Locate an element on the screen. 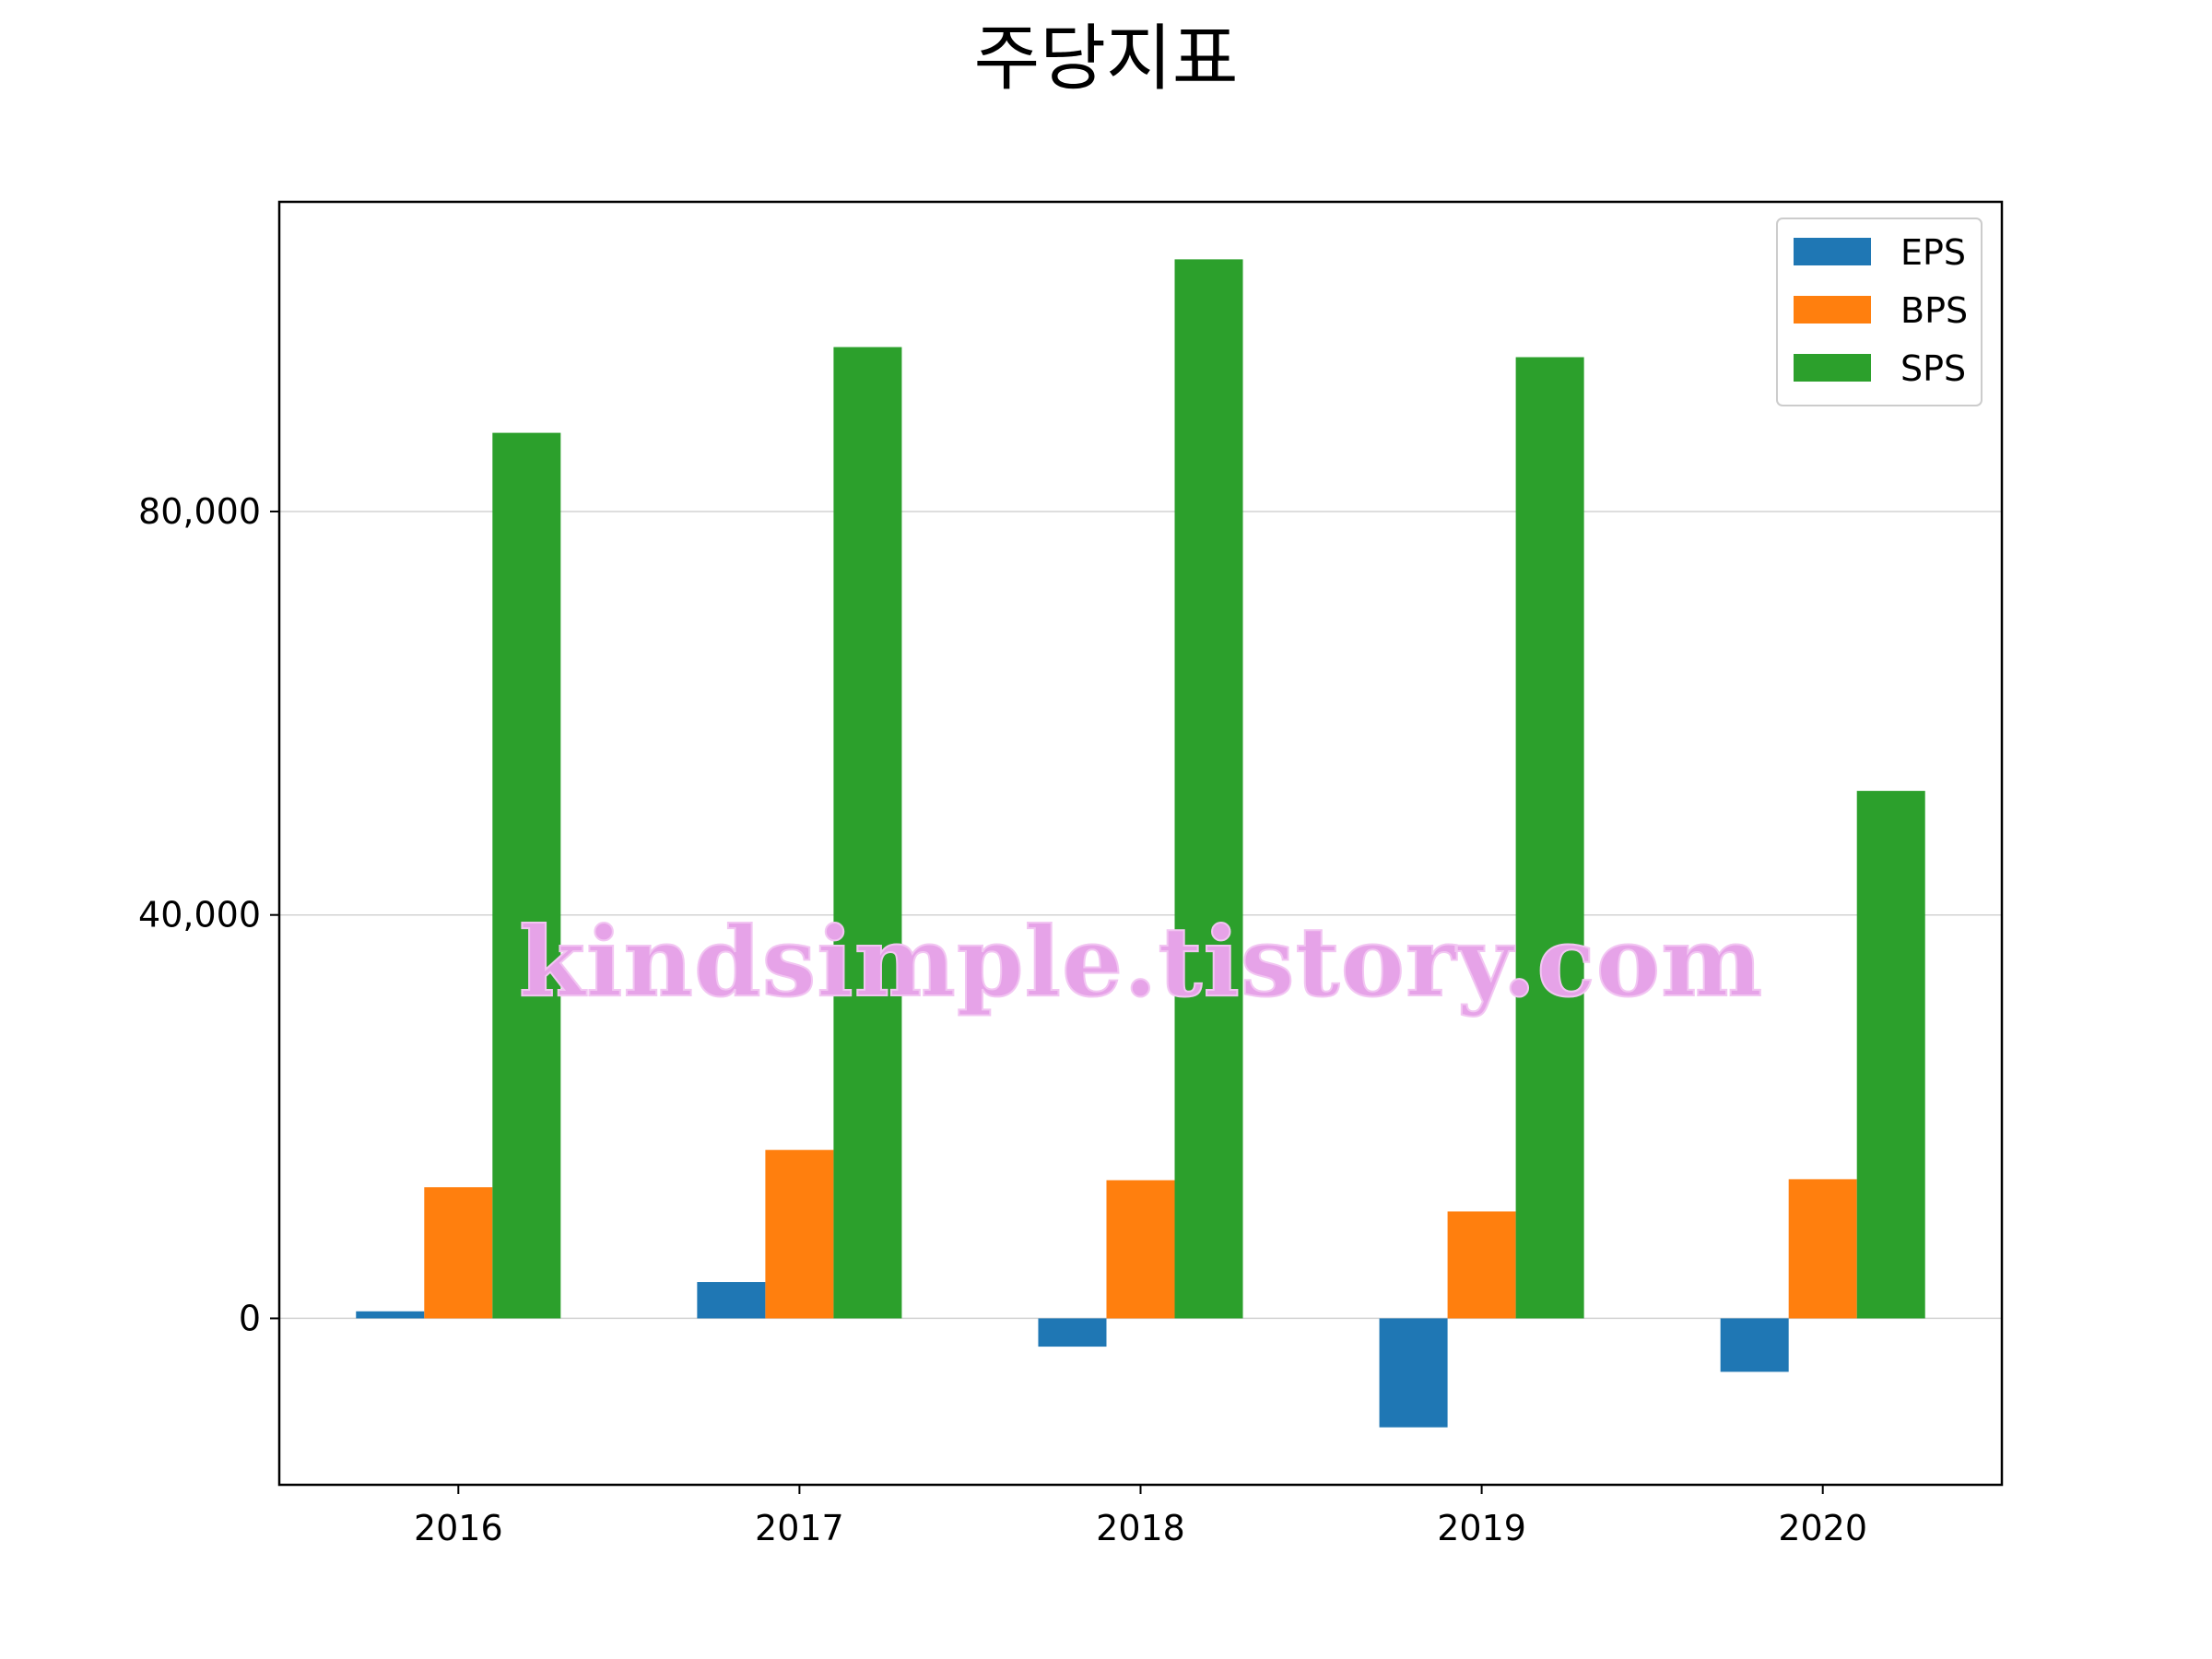  bar-bps-2020 is located at coordinates (1822, 1249).